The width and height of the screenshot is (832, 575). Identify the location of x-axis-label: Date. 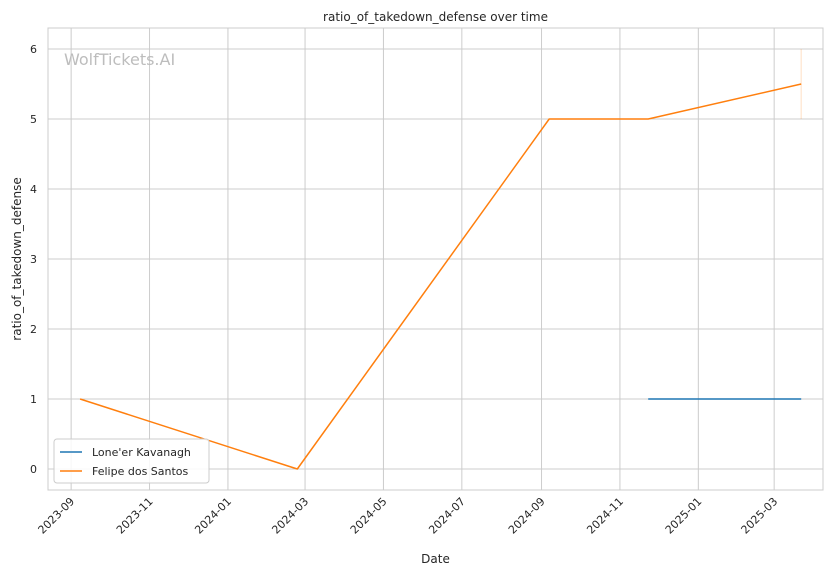
(435, 559).